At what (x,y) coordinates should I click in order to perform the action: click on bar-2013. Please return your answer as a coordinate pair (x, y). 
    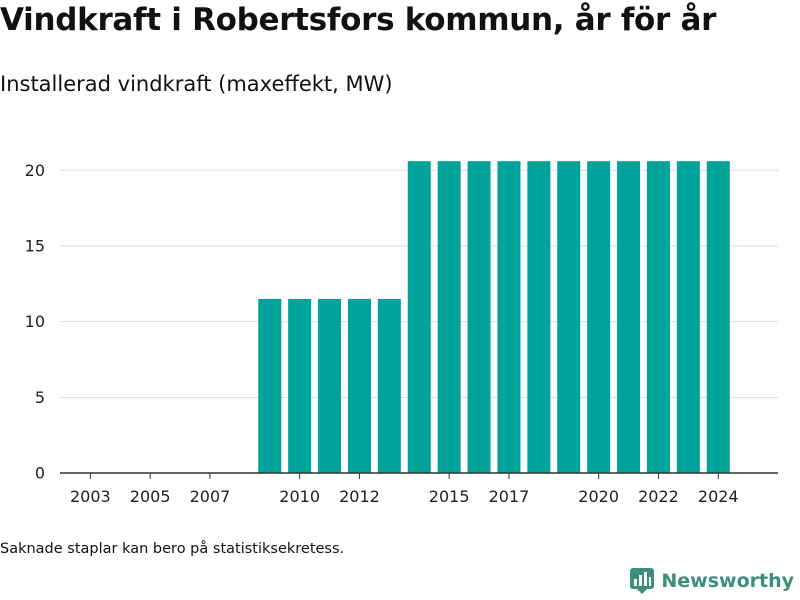
    Looking at the image, I should click on (389, 385).